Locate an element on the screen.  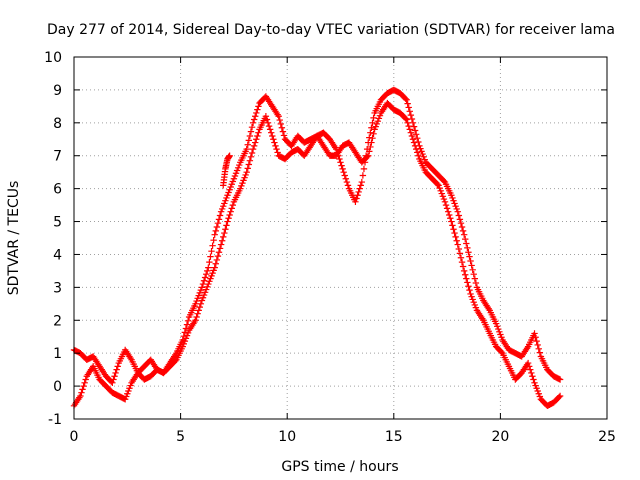
x-tick-label: 10 is located at coordinates (287, 437).